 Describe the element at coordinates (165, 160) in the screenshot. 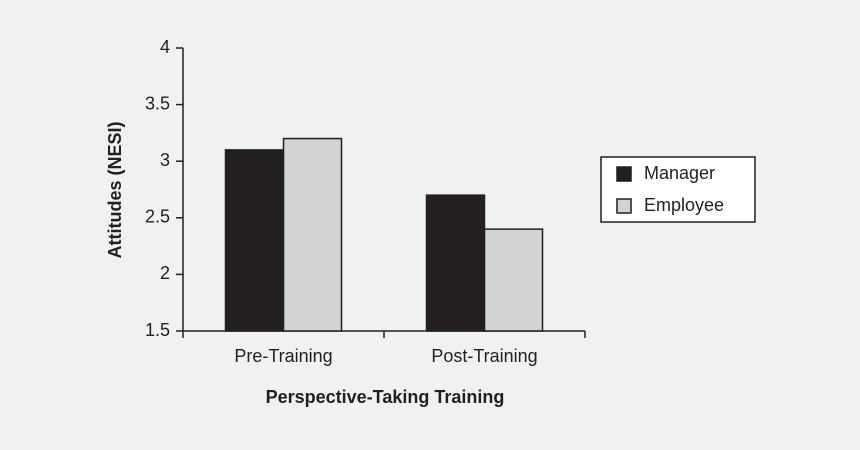

I see `y-tick-label: 3` at that location.